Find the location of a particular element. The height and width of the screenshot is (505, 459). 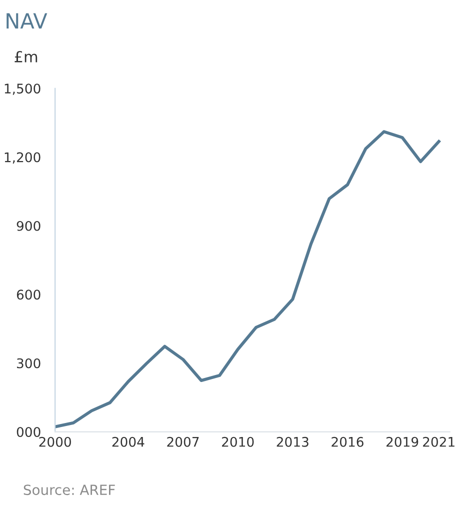

y-tick-label: 900 is located at coordinates (28, 225).